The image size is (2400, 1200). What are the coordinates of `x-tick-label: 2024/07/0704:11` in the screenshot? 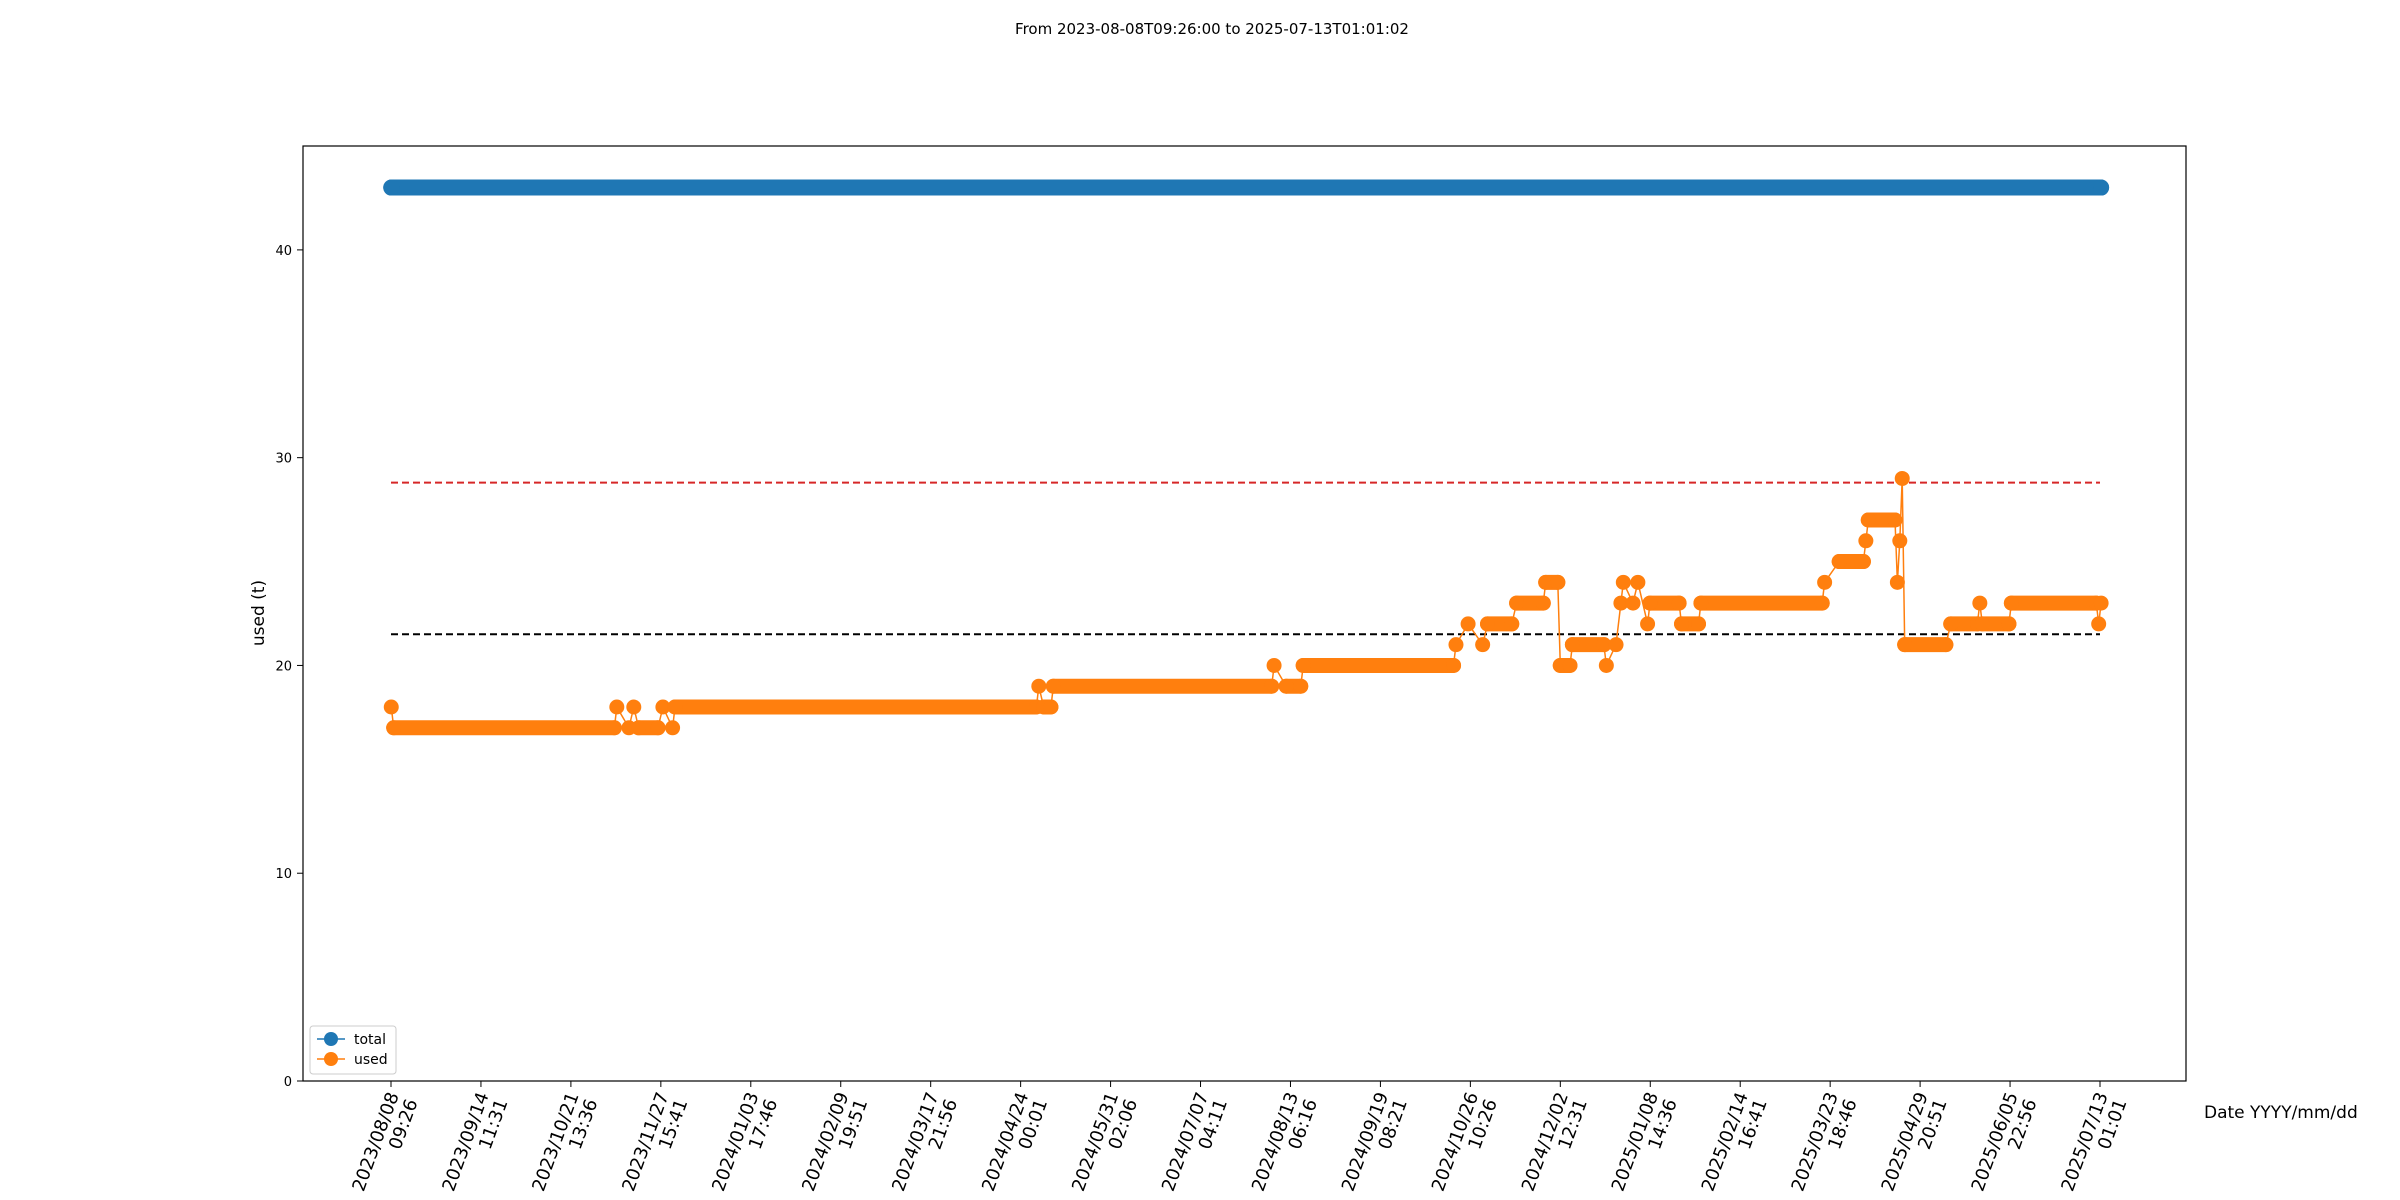 It's located at (1195, 1145).